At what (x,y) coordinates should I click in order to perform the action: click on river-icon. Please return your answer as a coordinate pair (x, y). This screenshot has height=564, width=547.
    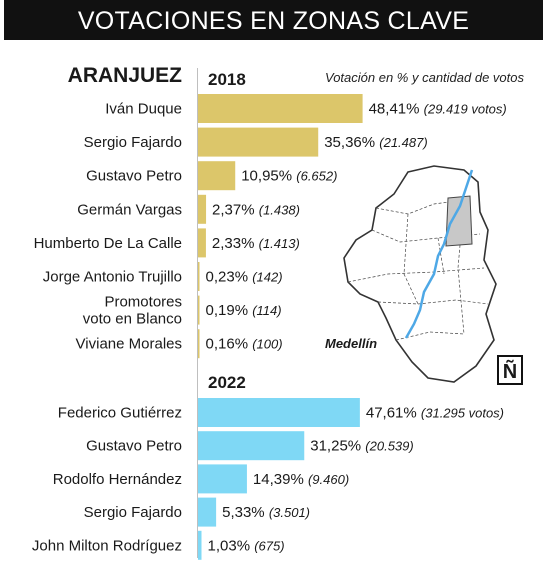
    Looking at the image, I should click on (439, 254).